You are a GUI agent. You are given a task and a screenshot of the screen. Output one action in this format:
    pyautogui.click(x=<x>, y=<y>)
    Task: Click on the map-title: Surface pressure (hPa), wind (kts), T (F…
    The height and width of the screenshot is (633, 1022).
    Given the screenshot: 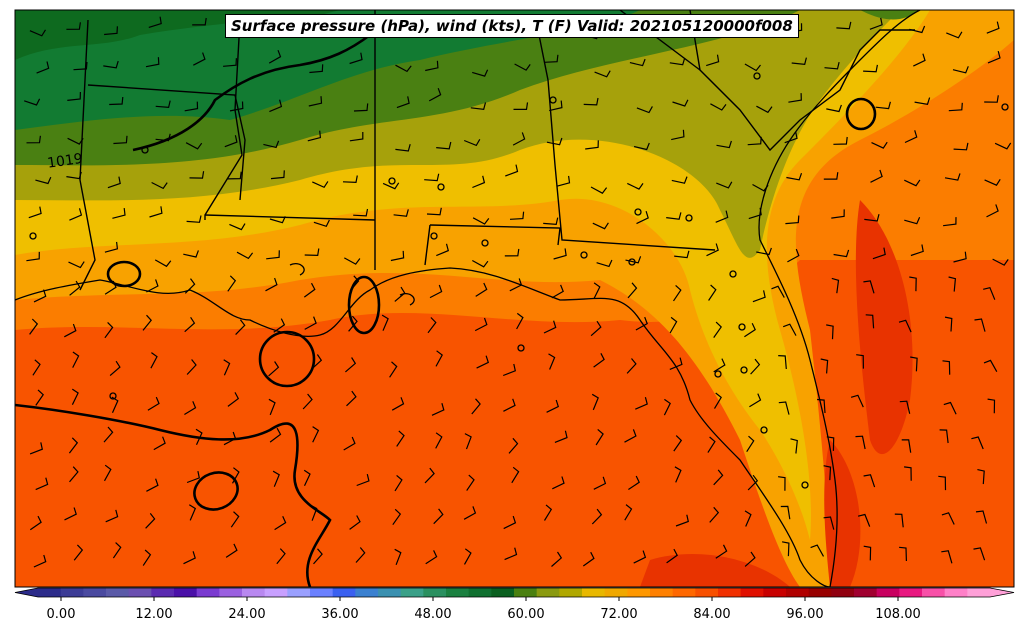 What is the action you would take?
    pyautogui.click(x=512, y=26)
    